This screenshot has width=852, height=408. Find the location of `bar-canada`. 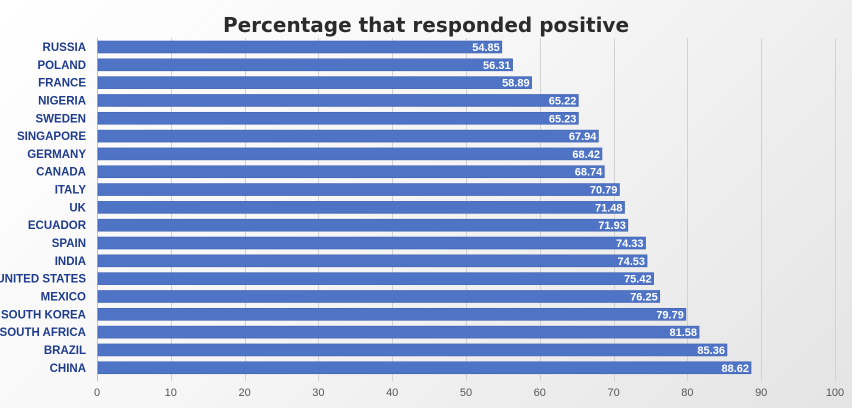

bar-canada is located at coordinates (351, 172).